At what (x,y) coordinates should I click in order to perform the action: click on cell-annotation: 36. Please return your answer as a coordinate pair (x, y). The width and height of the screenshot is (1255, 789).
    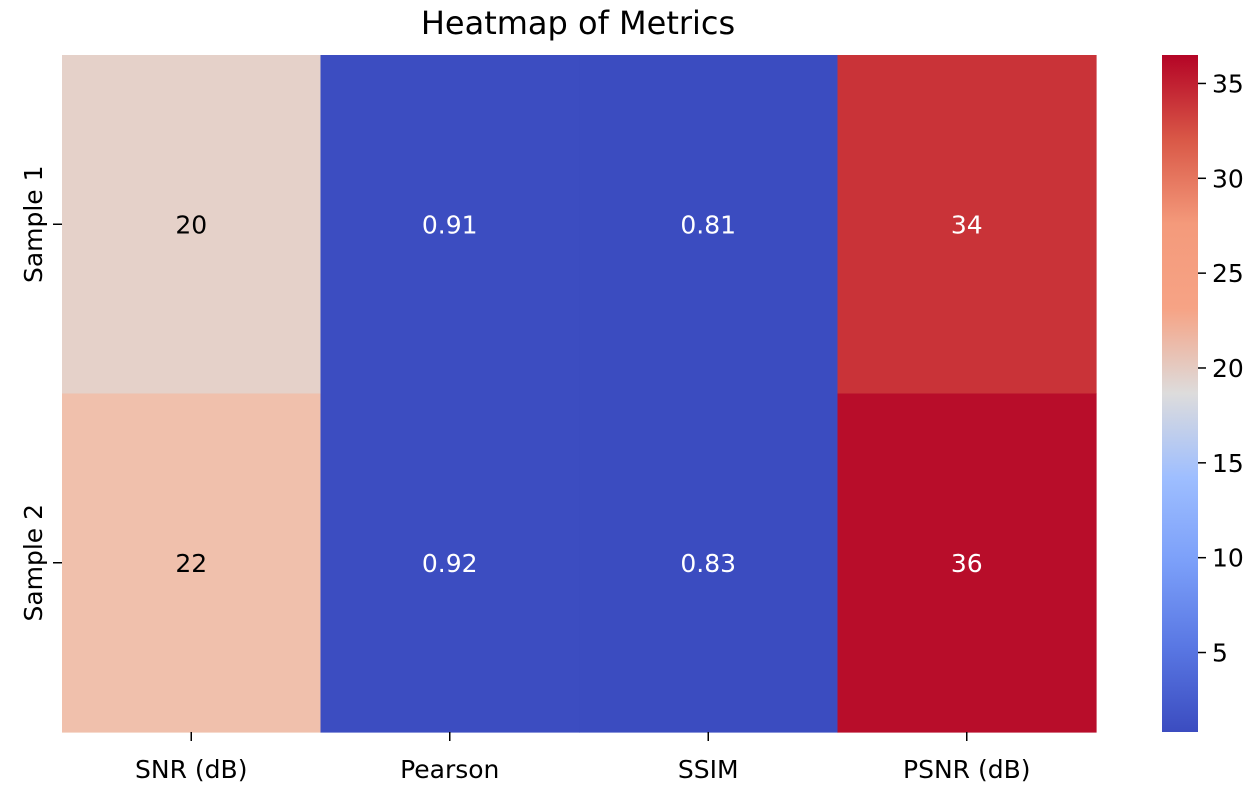
    Looking at the image, I should click on (967, 563).